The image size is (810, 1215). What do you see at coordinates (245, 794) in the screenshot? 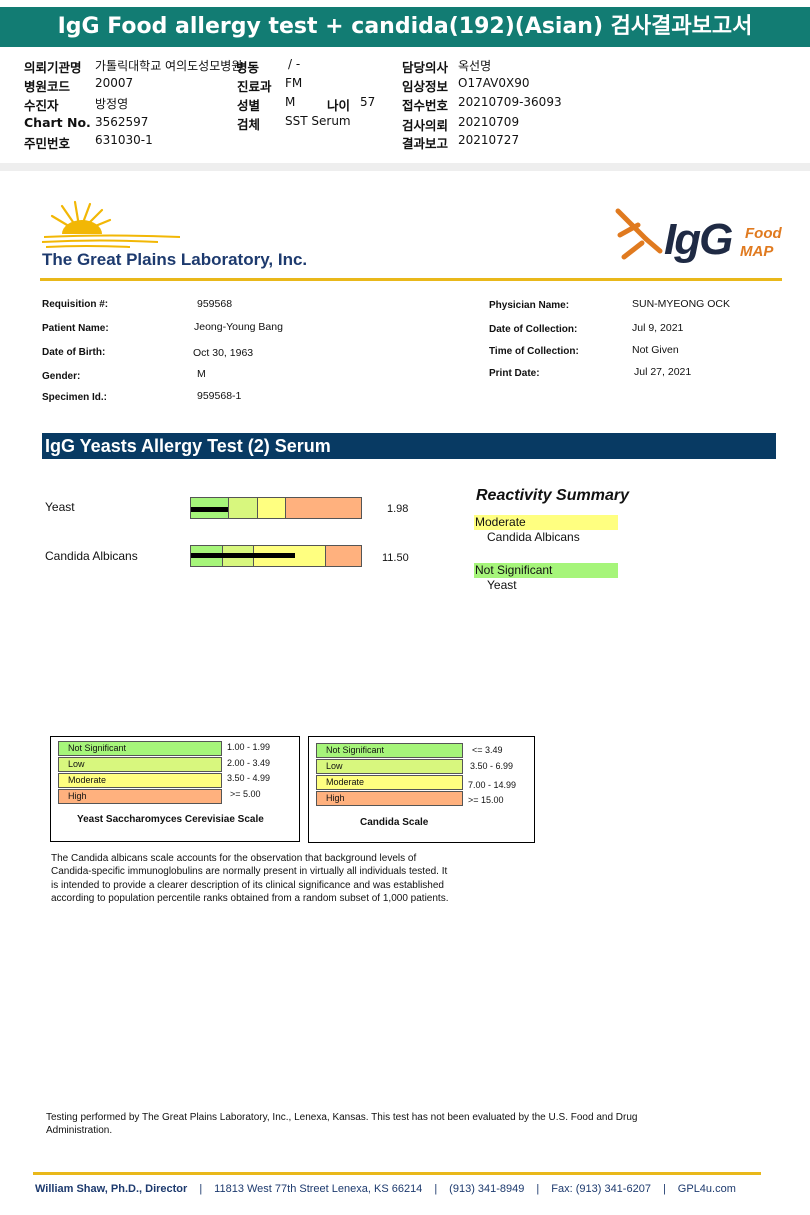
I see `yeast-range-high: >= 5.00` at bounding box center [245, 794].